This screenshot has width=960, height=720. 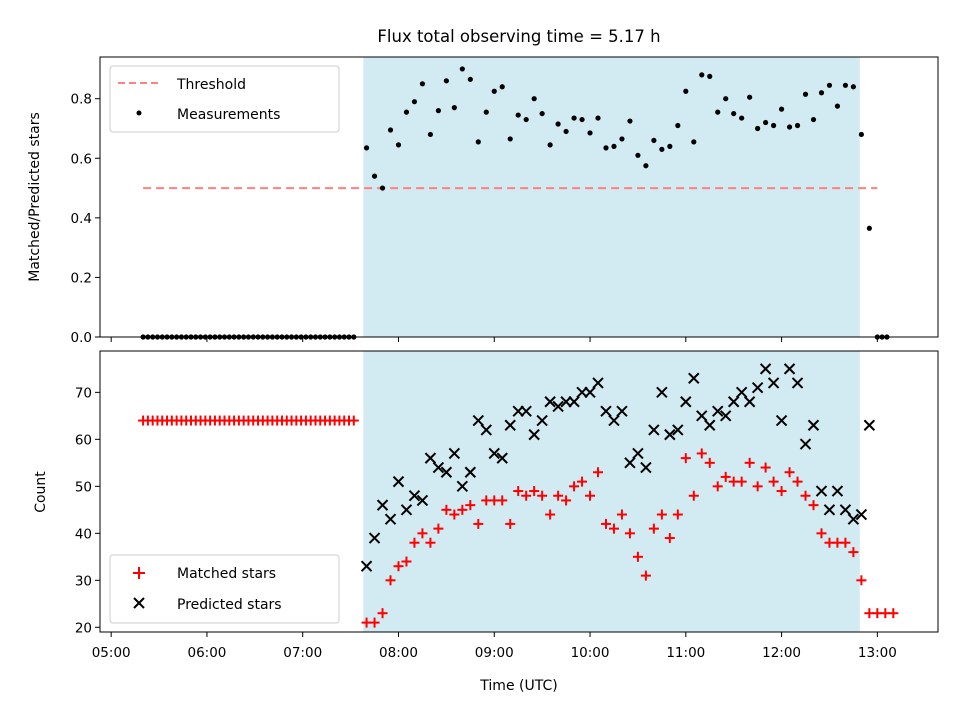 I want to click on predicted-stars-legend-label: Predicted stars, so click(x=229, y=605).